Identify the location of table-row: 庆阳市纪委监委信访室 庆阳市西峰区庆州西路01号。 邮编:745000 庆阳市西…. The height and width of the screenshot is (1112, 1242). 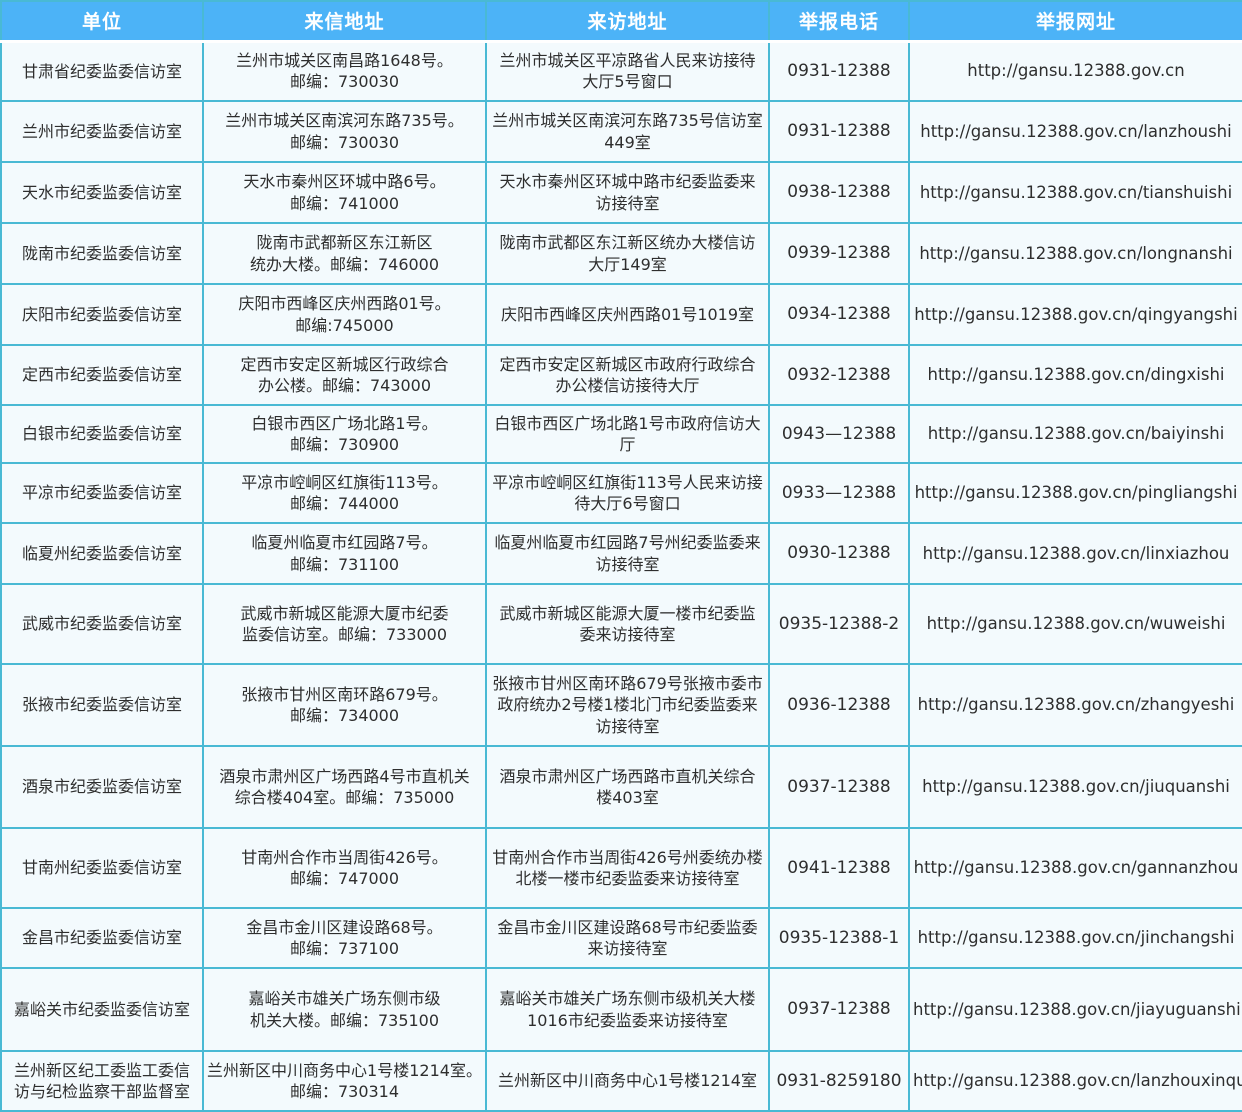
(621, 314).